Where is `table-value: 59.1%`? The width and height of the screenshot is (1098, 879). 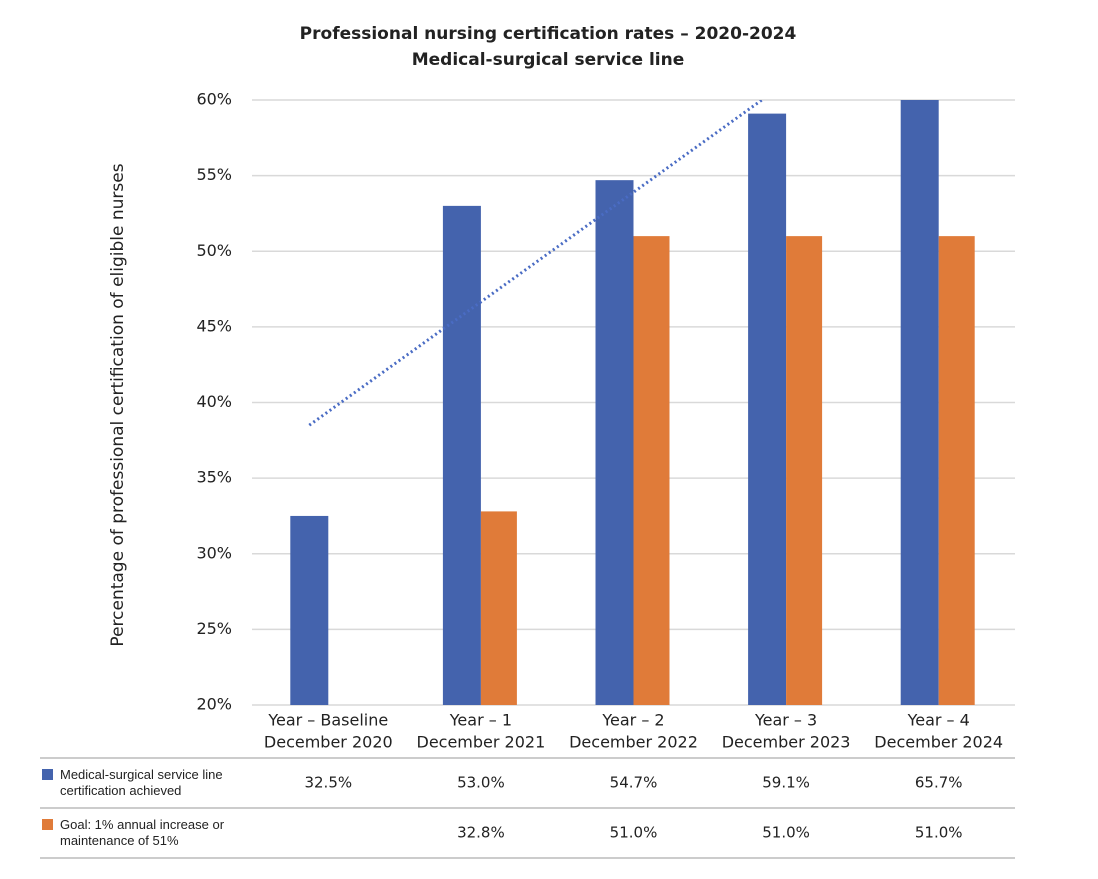 table-value: 59.1% is located at coordinates (786, 783).